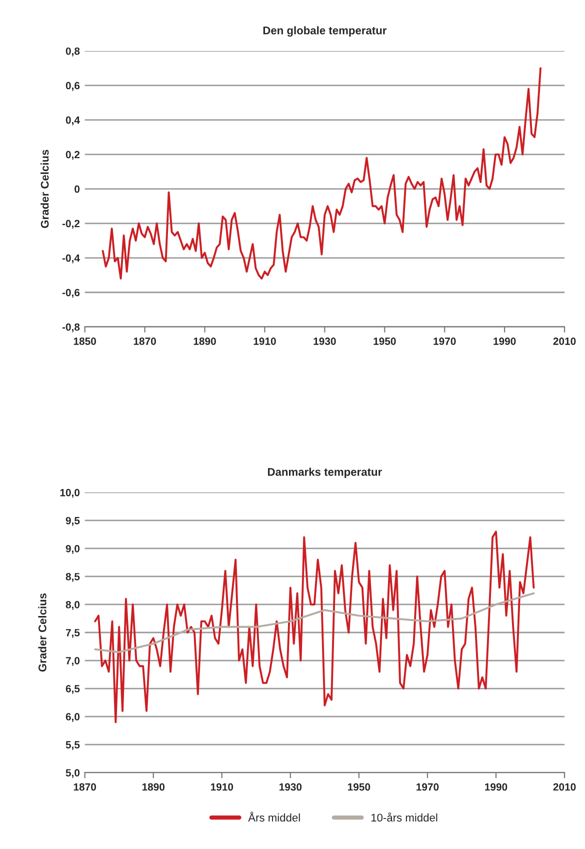  Describe the element at coordinates (73, 717) in the screenshot. I see `y-tick-label: 6,0` at that location.